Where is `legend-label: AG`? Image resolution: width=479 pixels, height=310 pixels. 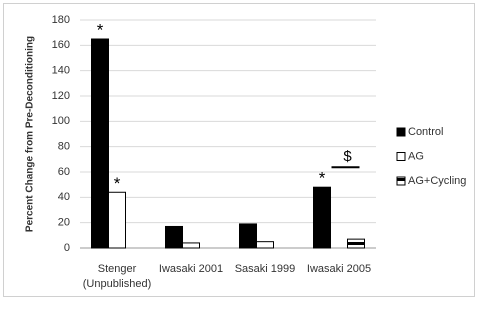
legend-label: AG is located at coordinates (416, 156).